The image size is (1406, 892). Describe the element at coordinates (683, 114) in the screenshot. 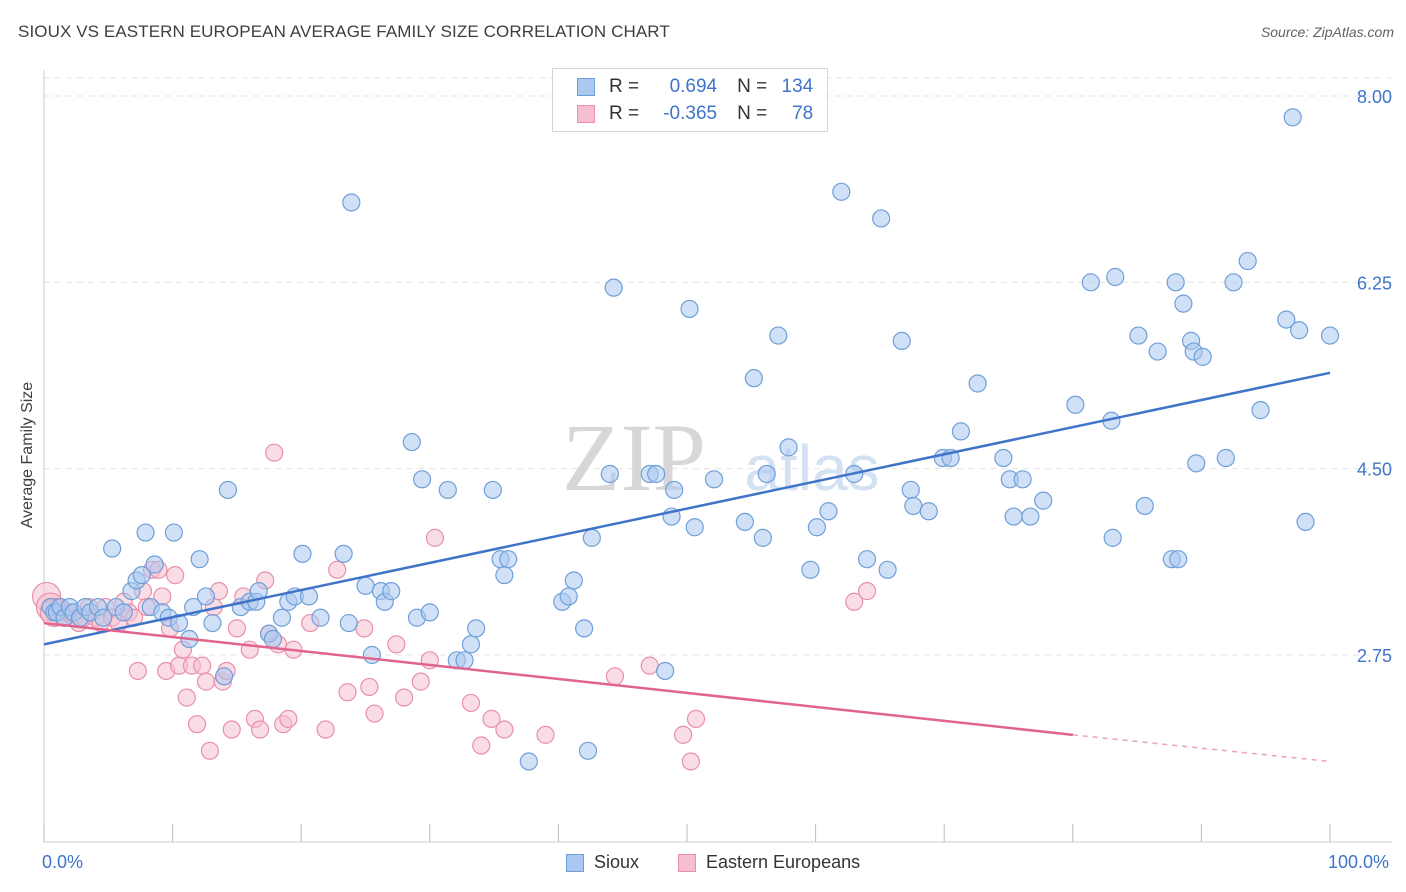

I see `legend-row-eastern: R = -0.365 N = 78` at that location.